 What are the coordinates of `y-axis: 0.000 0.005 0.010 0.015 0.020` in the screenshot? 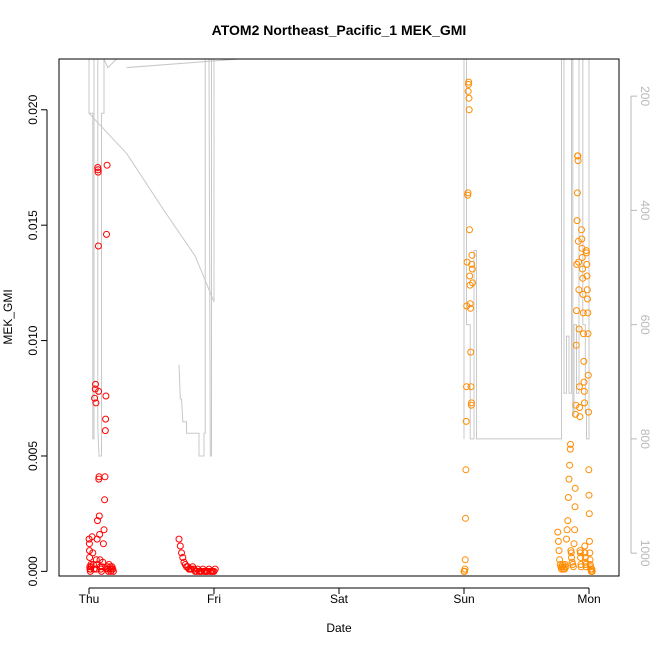 It's located at (37, 340).